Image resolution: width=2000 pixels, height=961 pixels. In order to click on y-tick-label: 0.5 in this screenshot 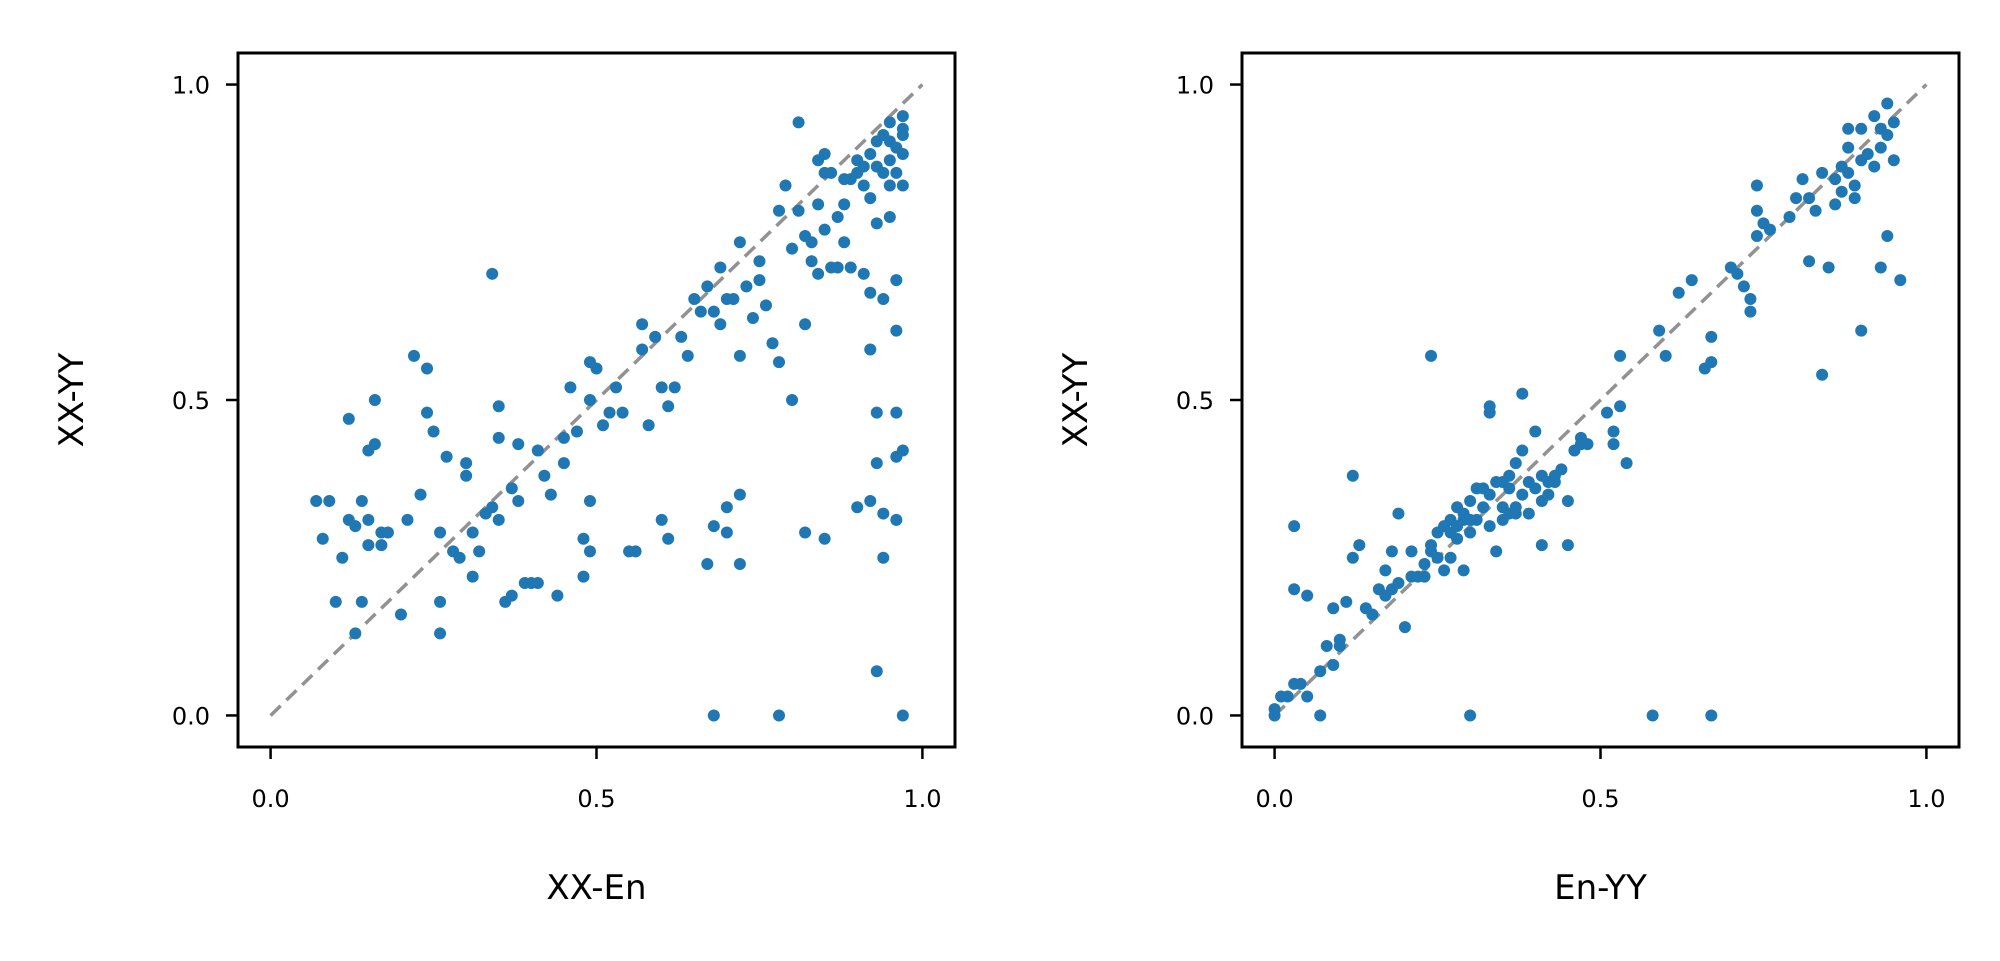, I will do `click(191, 401)`.